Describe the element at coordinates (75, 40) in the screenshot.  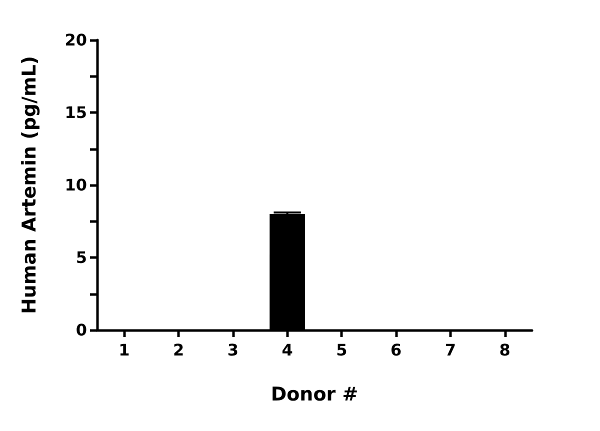
I see `y-tick-label: 20` at that location.